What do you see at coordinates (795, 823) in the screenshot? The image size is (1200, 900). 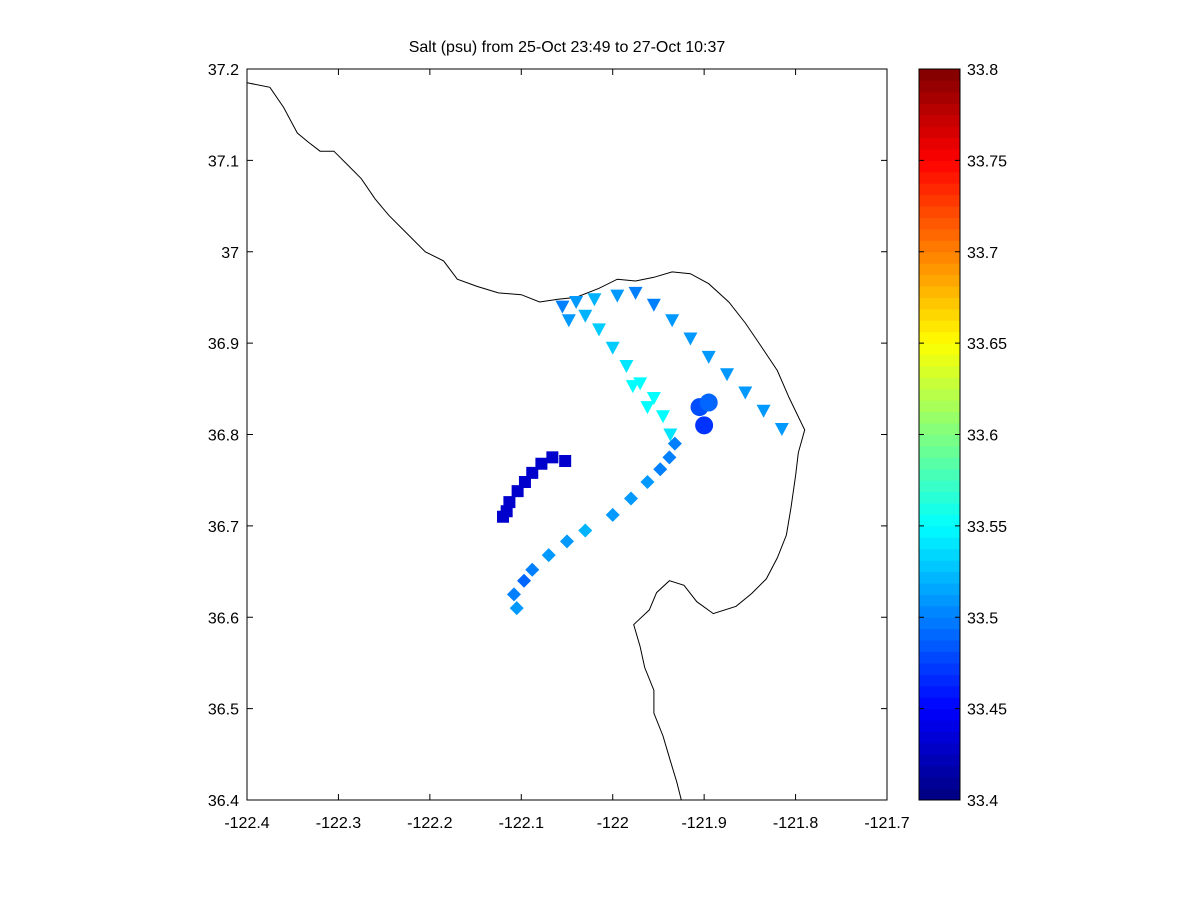 I see `x-tick-label: -121.8` at bounding box center [795, 823].